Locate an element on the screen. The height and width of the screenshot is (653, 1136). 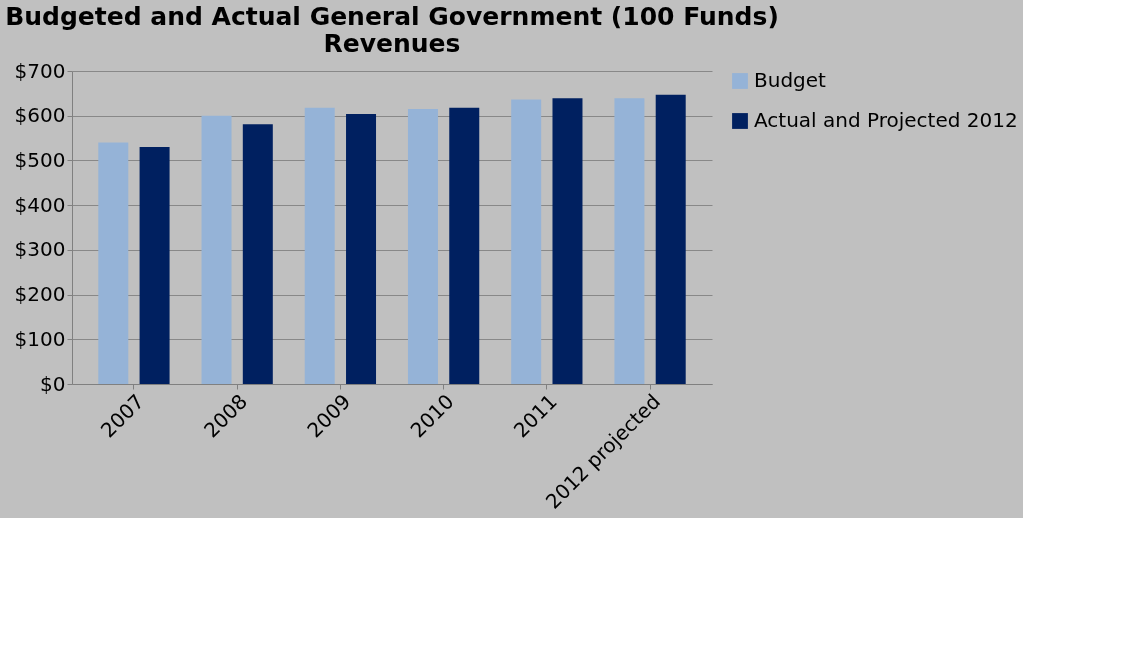
y-tick-label: $700 is located at coordinates (40, 70).